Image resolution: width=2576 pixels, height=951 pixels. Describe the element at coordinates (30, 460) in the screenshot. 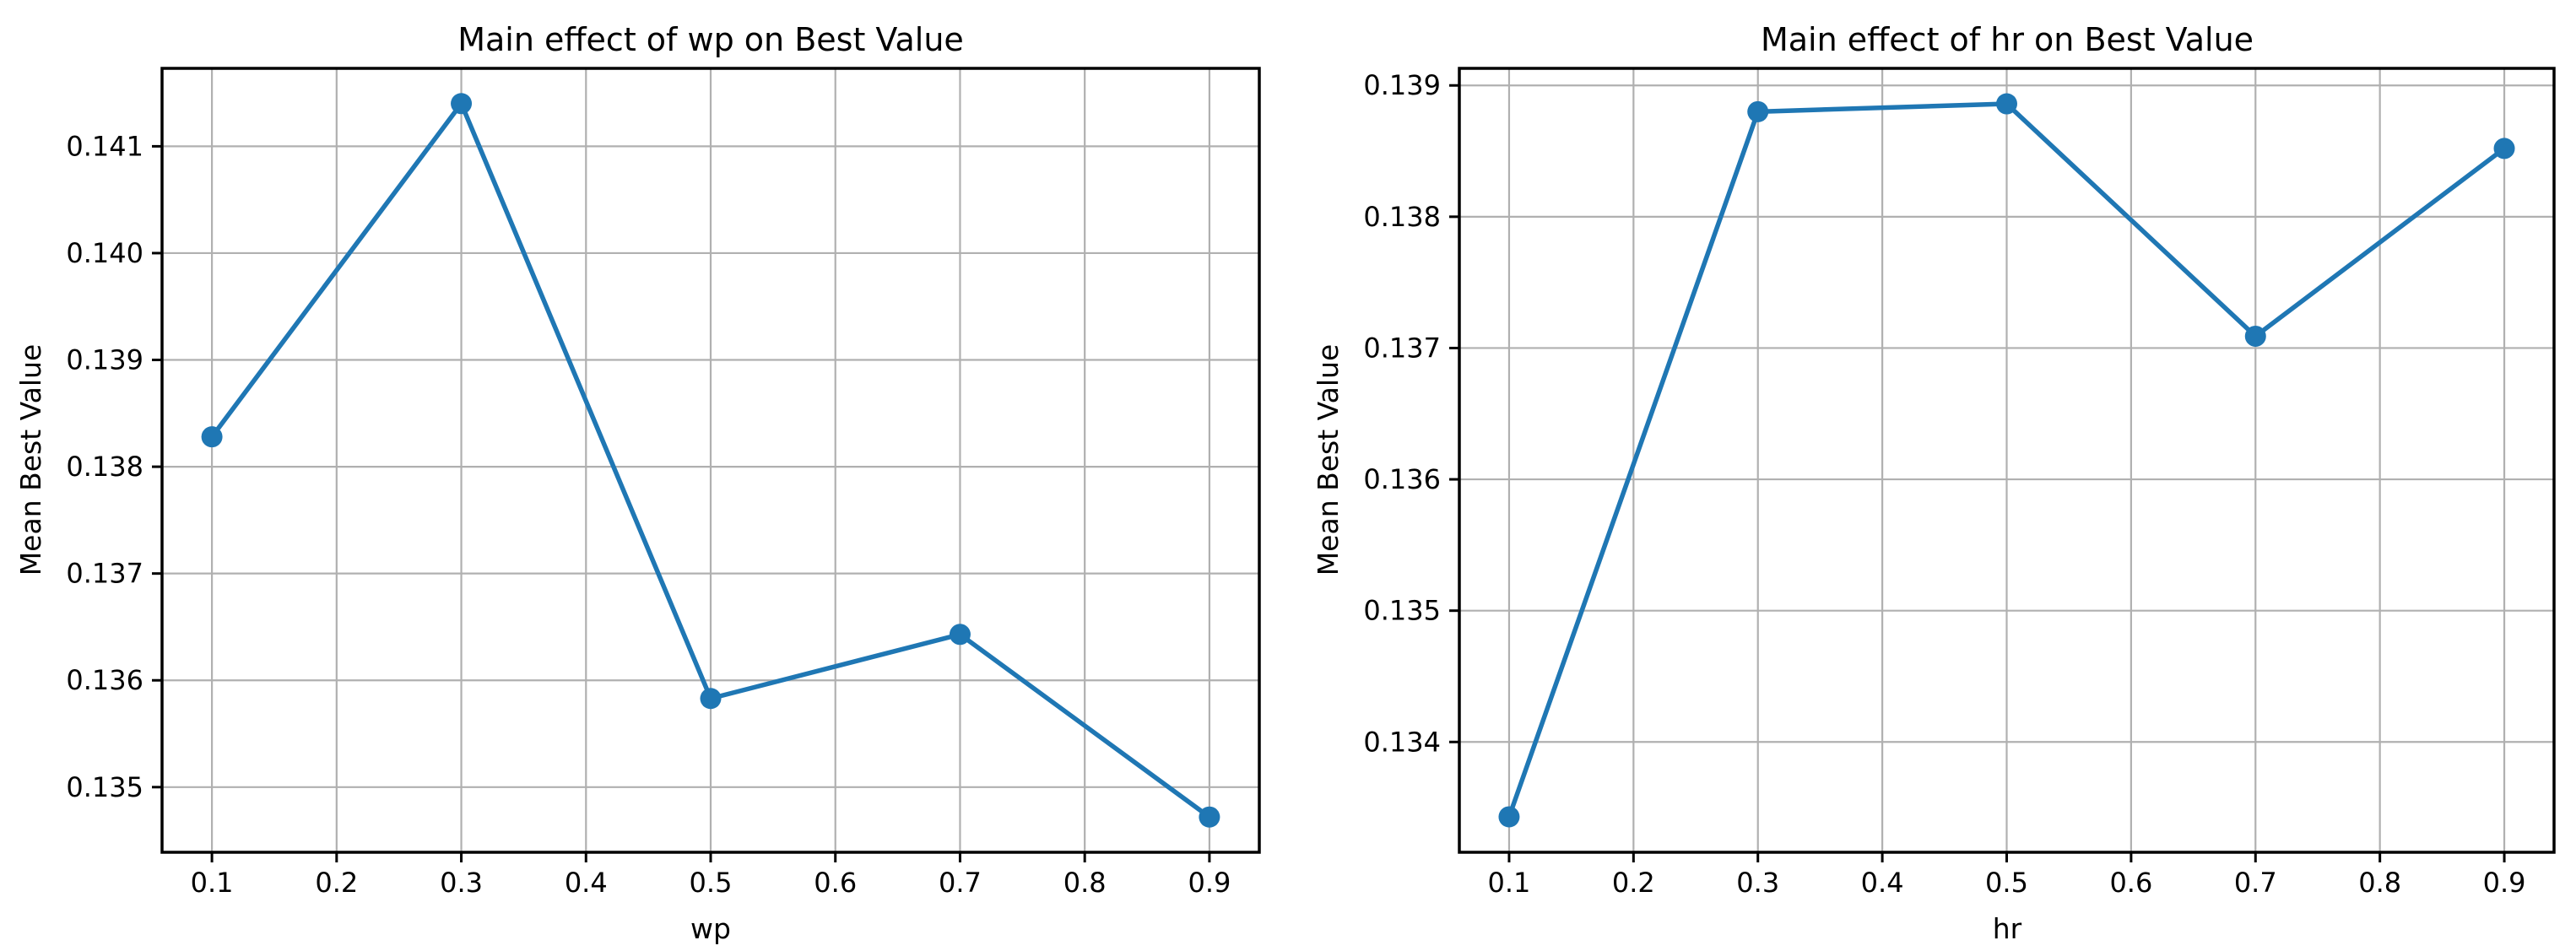

I see `y-axis-label-wp: Mean Best Value` at that location.